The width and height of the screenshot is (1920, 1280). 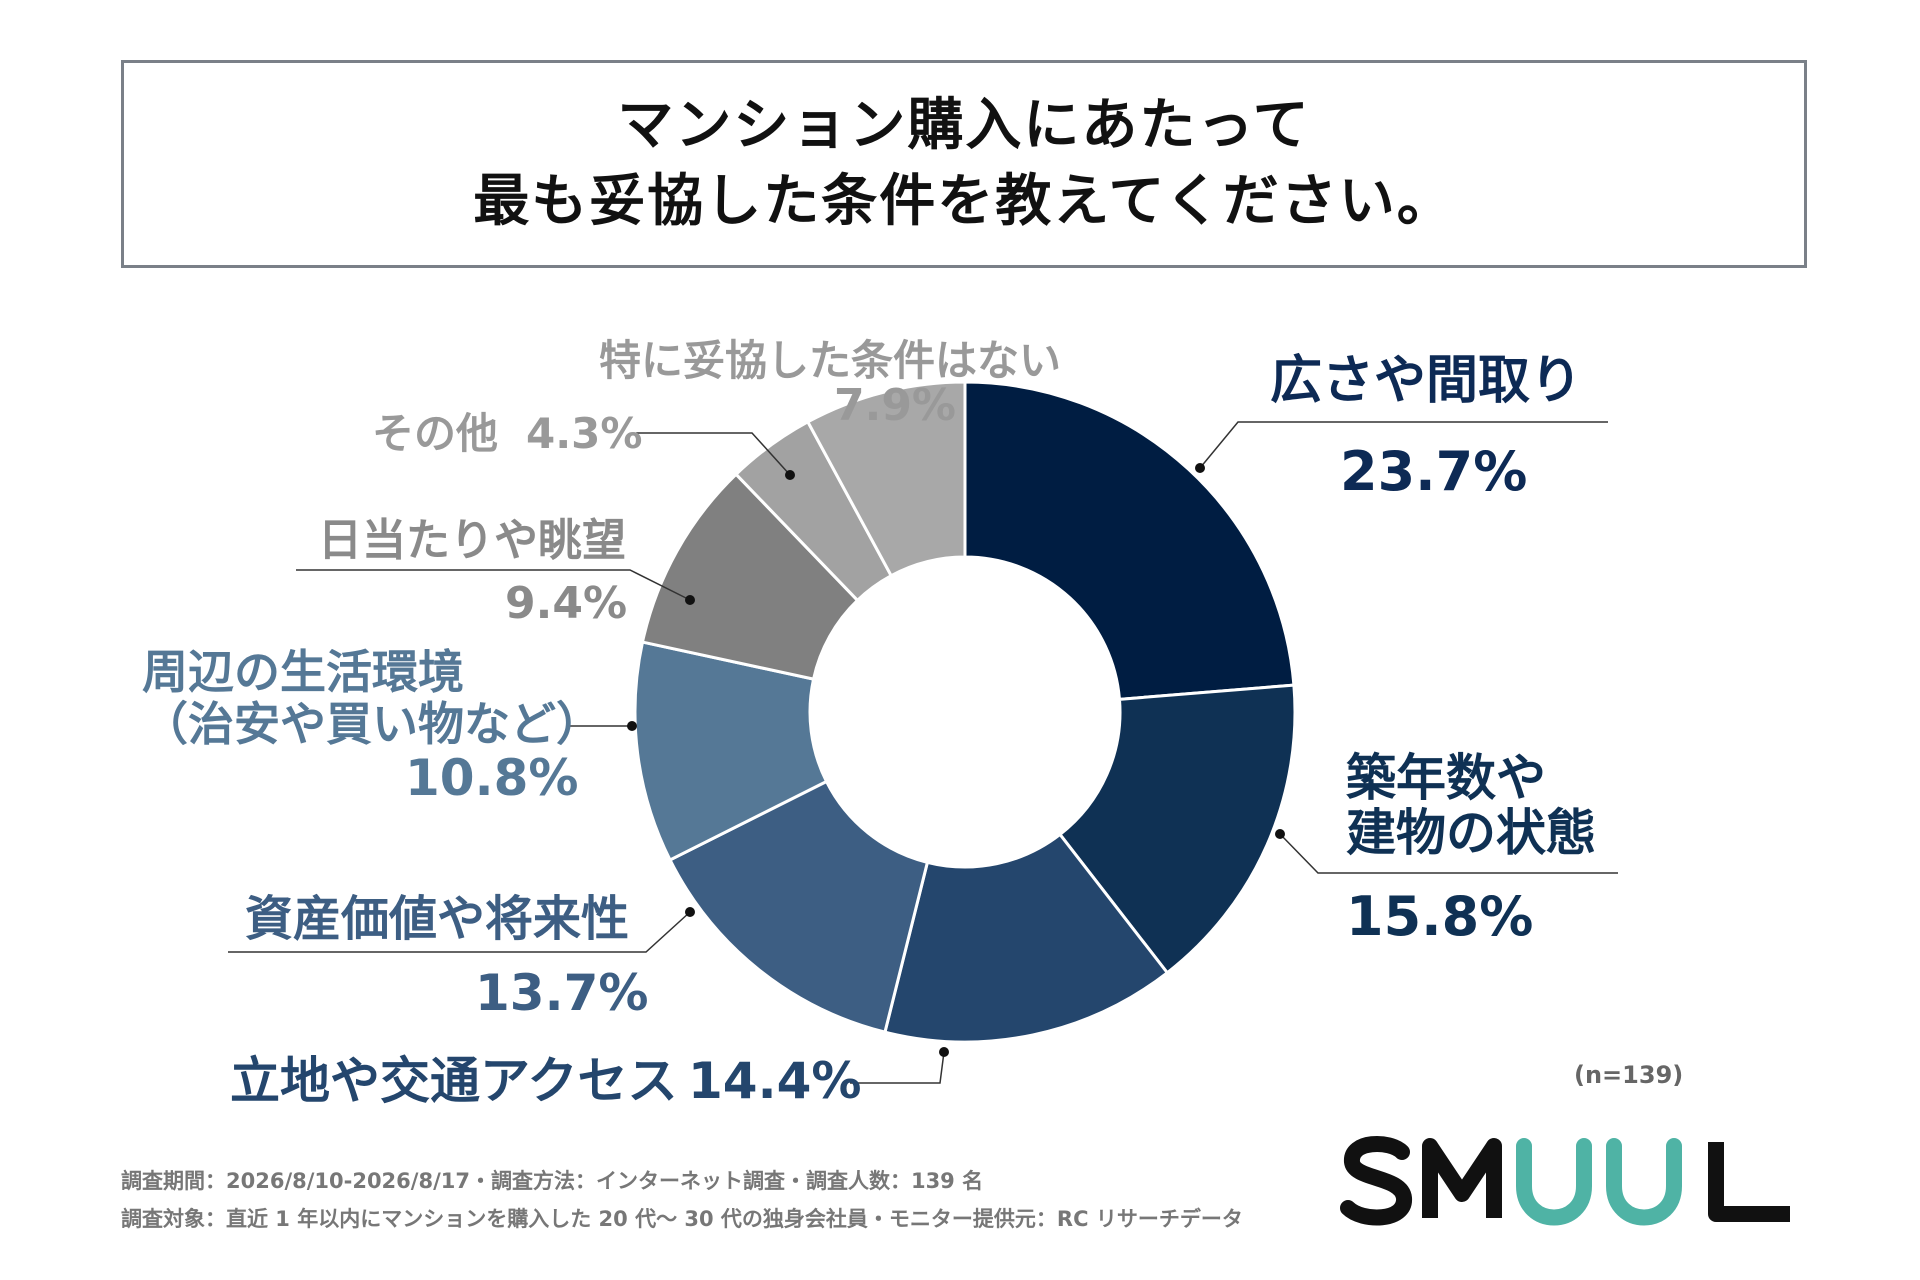 I want to click on slice-label-2-line-2: 建物の状態, so click(x=1471, y=833).